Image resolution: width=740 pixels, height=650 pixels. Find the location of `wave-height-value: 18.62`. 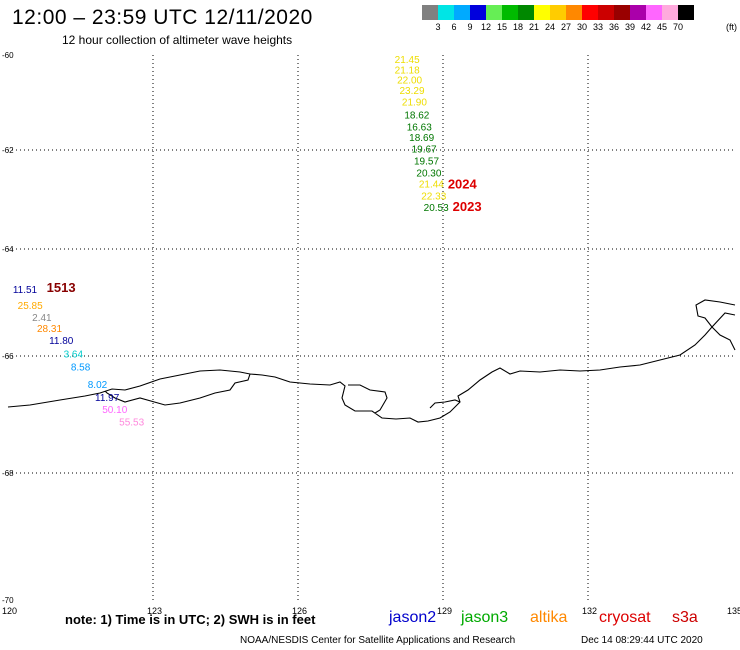

wave-height-value: 18.62 is located at coordinates (416, 115).